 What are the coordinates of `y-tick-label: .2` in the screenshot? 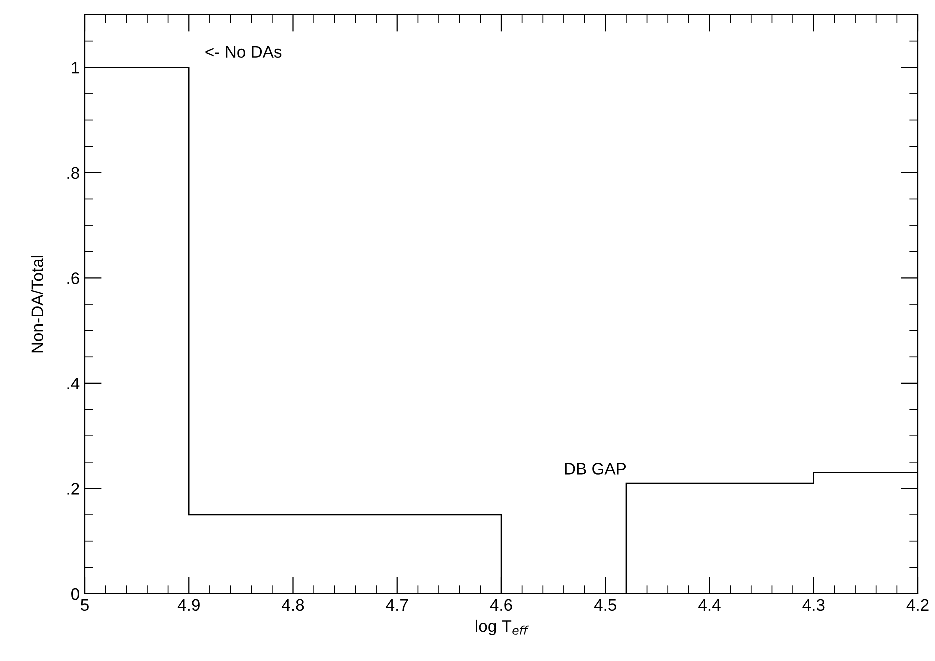 It's located at (74, 489).